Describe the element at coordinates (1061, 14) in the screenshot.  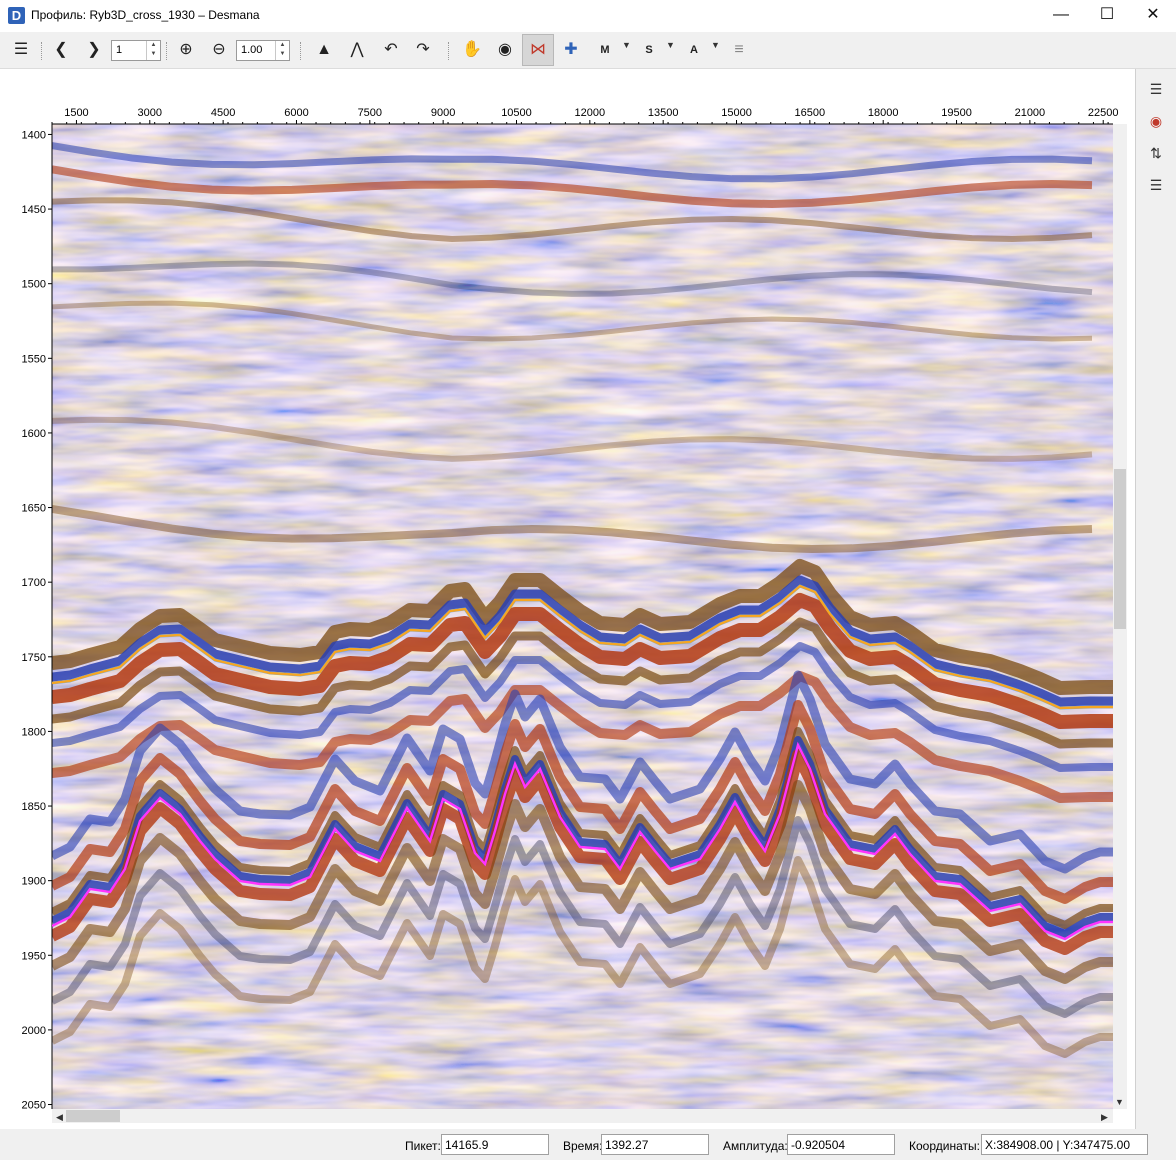
I see `minimize-icon: —` at that location.